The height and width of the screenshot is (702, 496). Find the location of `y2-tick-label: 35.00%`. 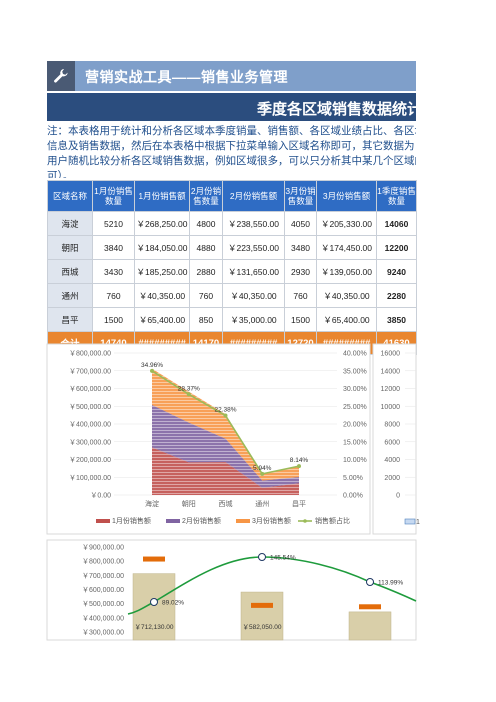

y2-tick-label: 35.00% is located at coordinates (355, 371).